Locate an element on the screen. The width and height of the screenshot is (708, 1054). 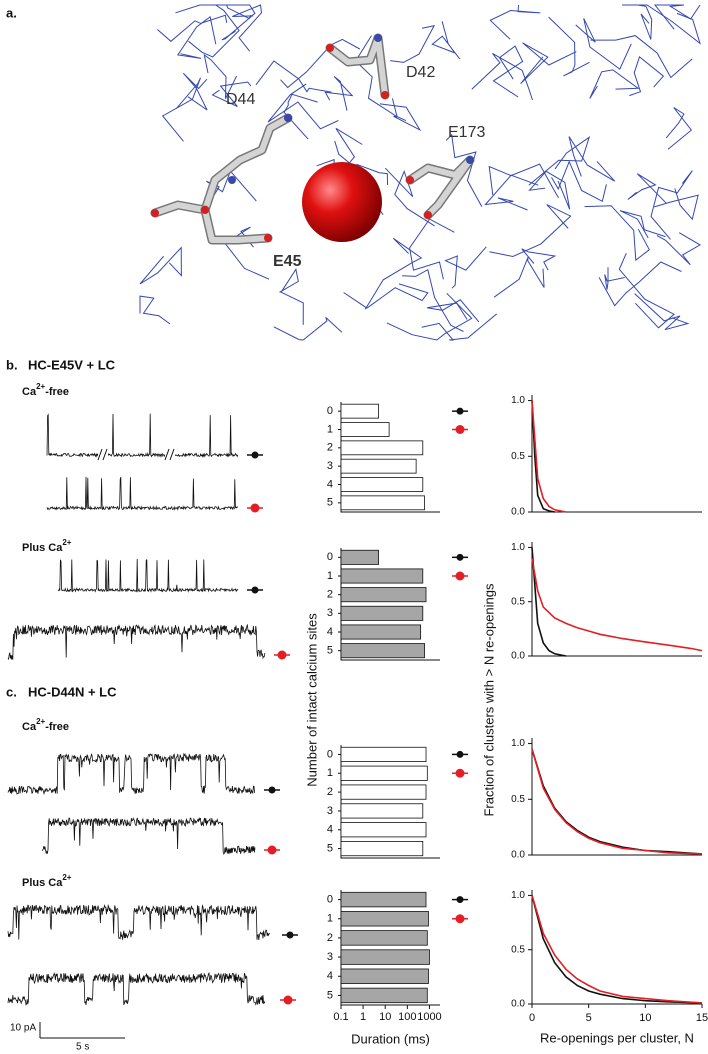
x-tick-label: 5 is located at coordinates (589, 1018).